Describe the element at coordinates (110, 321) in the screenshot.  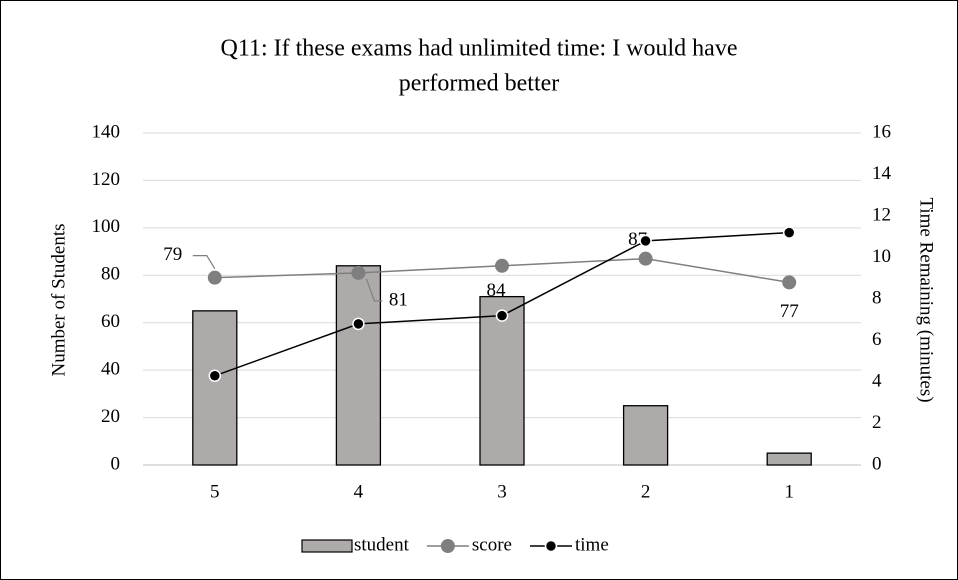
I see `y-tick-label: 60` at that location.